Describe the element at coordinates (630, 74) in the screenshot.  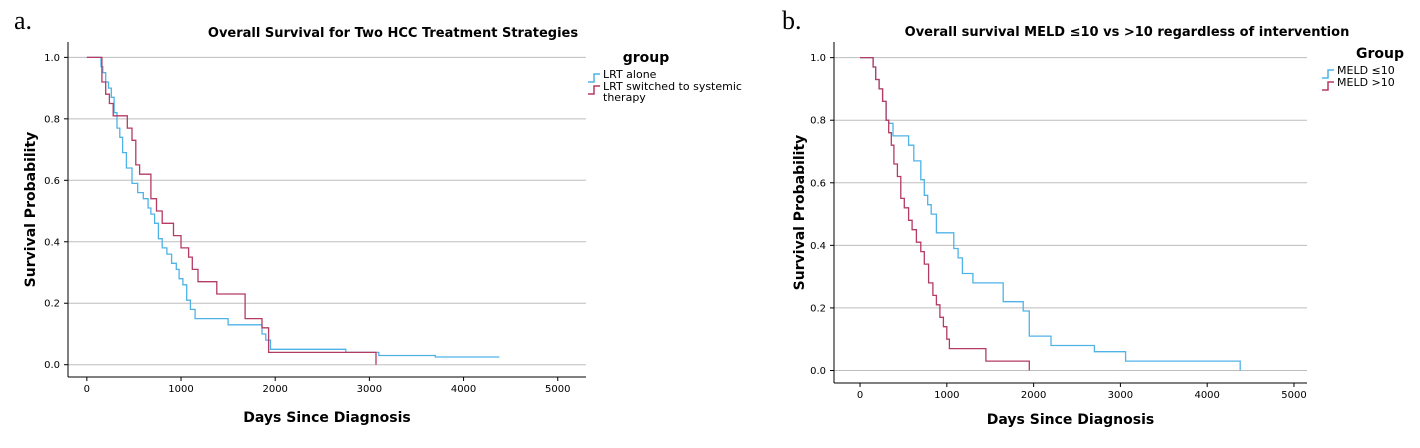
I see `legend-label-1: LRT alone` at that location.